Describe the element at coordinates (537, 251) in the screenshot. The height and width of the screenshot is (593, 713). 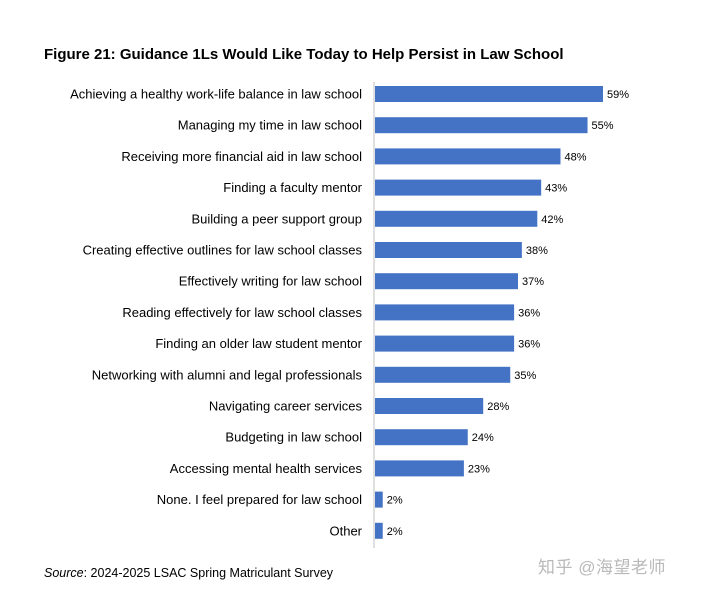
I see `data-label: 38%` at that location.